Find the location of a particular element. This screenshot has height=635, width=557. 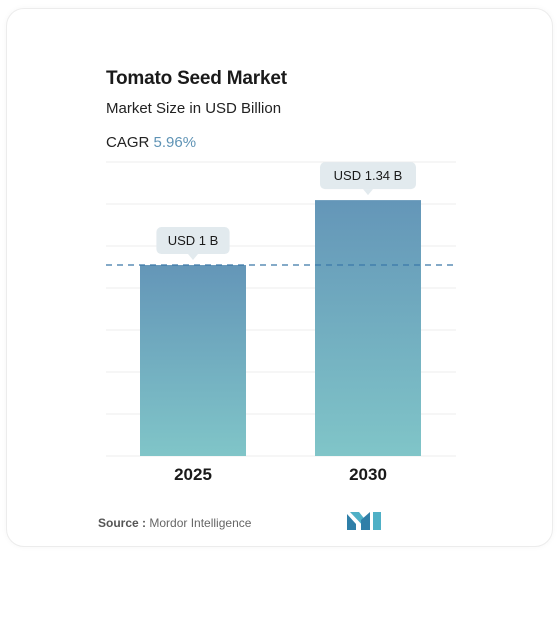

chart-subtitle: Market Size in USD Billion is located at coordinates (194, 108).